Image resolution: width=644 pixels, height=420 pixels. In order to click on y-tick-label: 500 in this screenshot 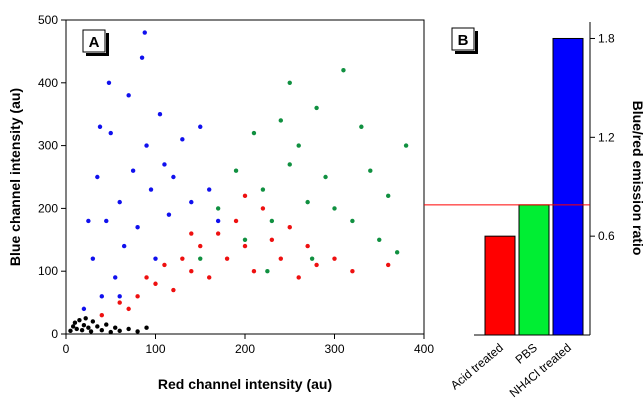, I will do `click(48, 20)`.